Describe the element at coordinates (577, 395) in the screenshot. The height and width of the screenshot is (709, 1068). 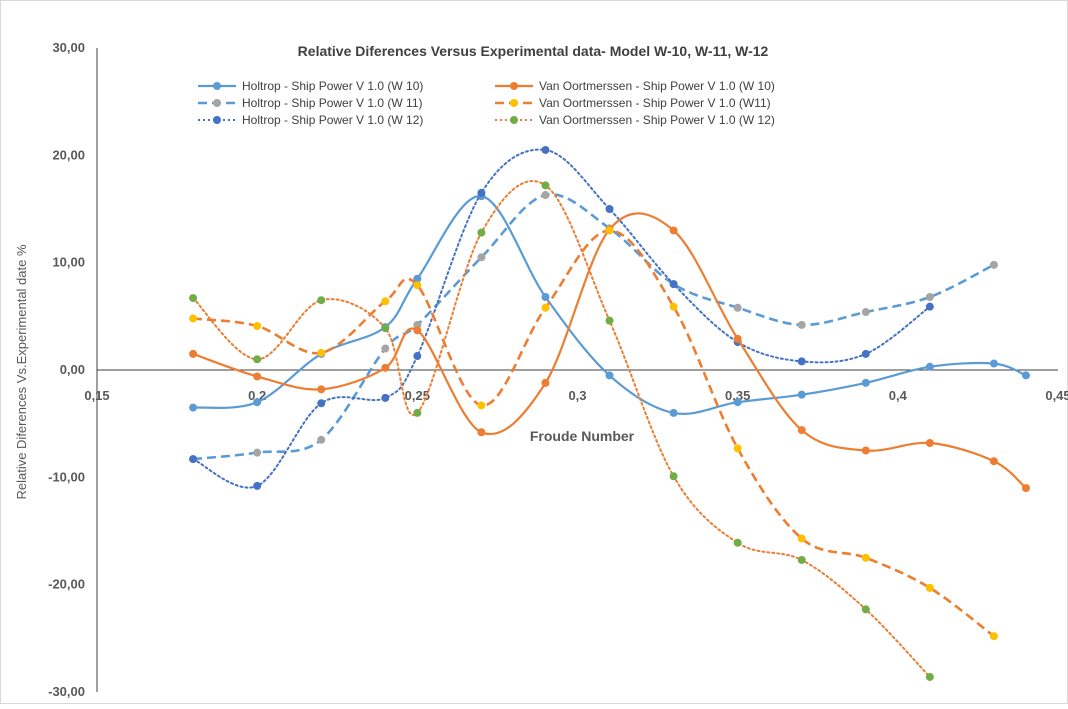
I see `x-tick-label: 0,3` at that location.